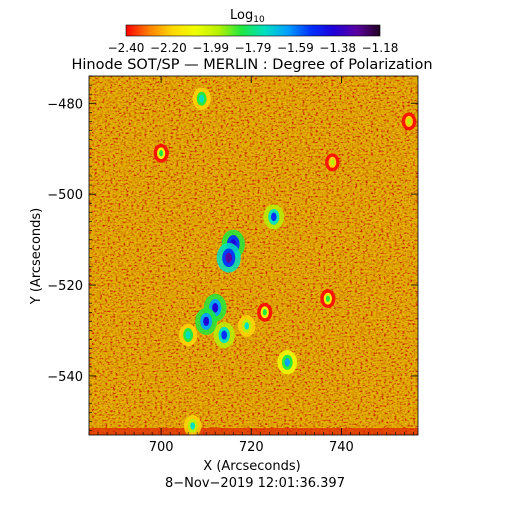 This screenshot has width=505, height=512. What do you see at coordinates (253, 431) in the screenshot?
I see `heatmap-bottom-edge` at bounding box center [253, 431].